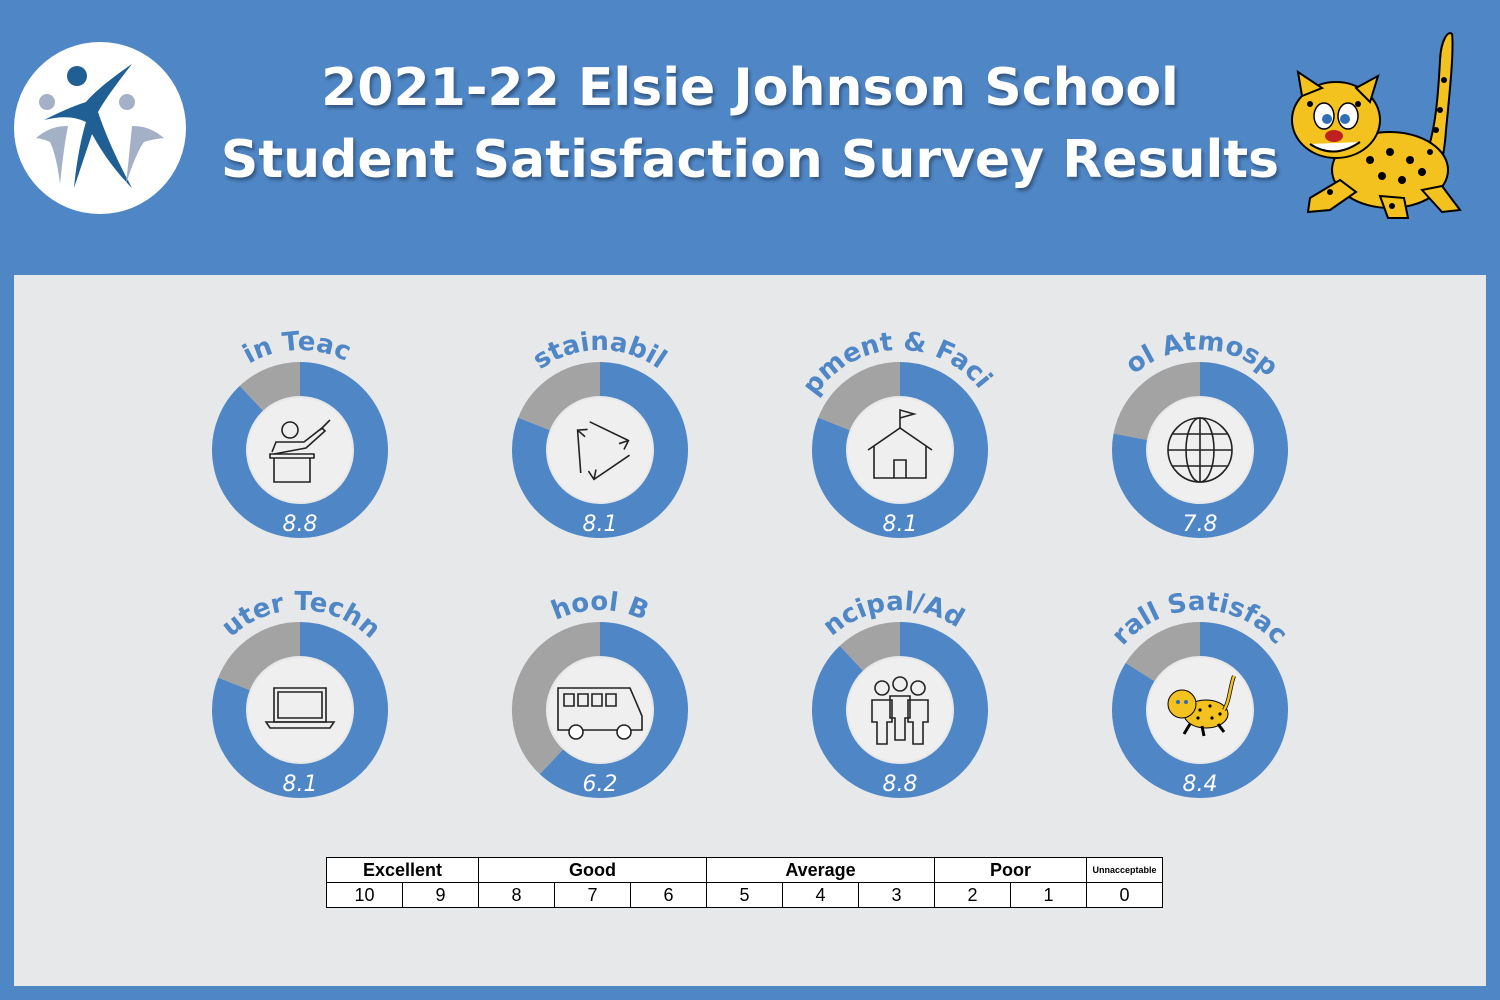 This screenshot has height=1000, width=1500. I want to click on donut-chart: 8.8 Main Teacher, so click(194, 269).